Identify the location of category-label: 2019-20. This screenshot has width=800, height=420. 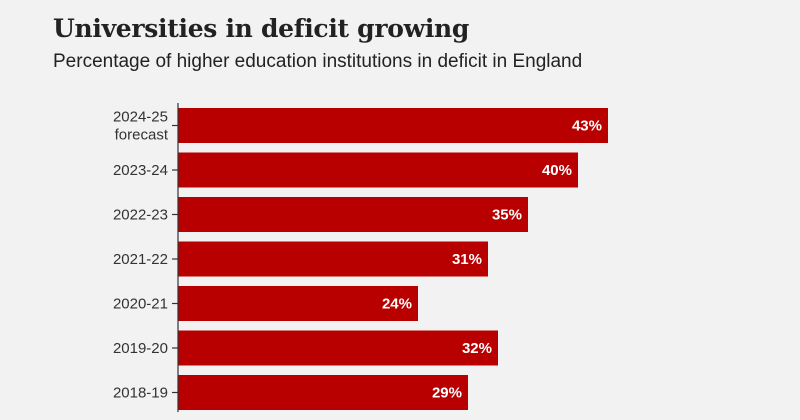
(140, 348).